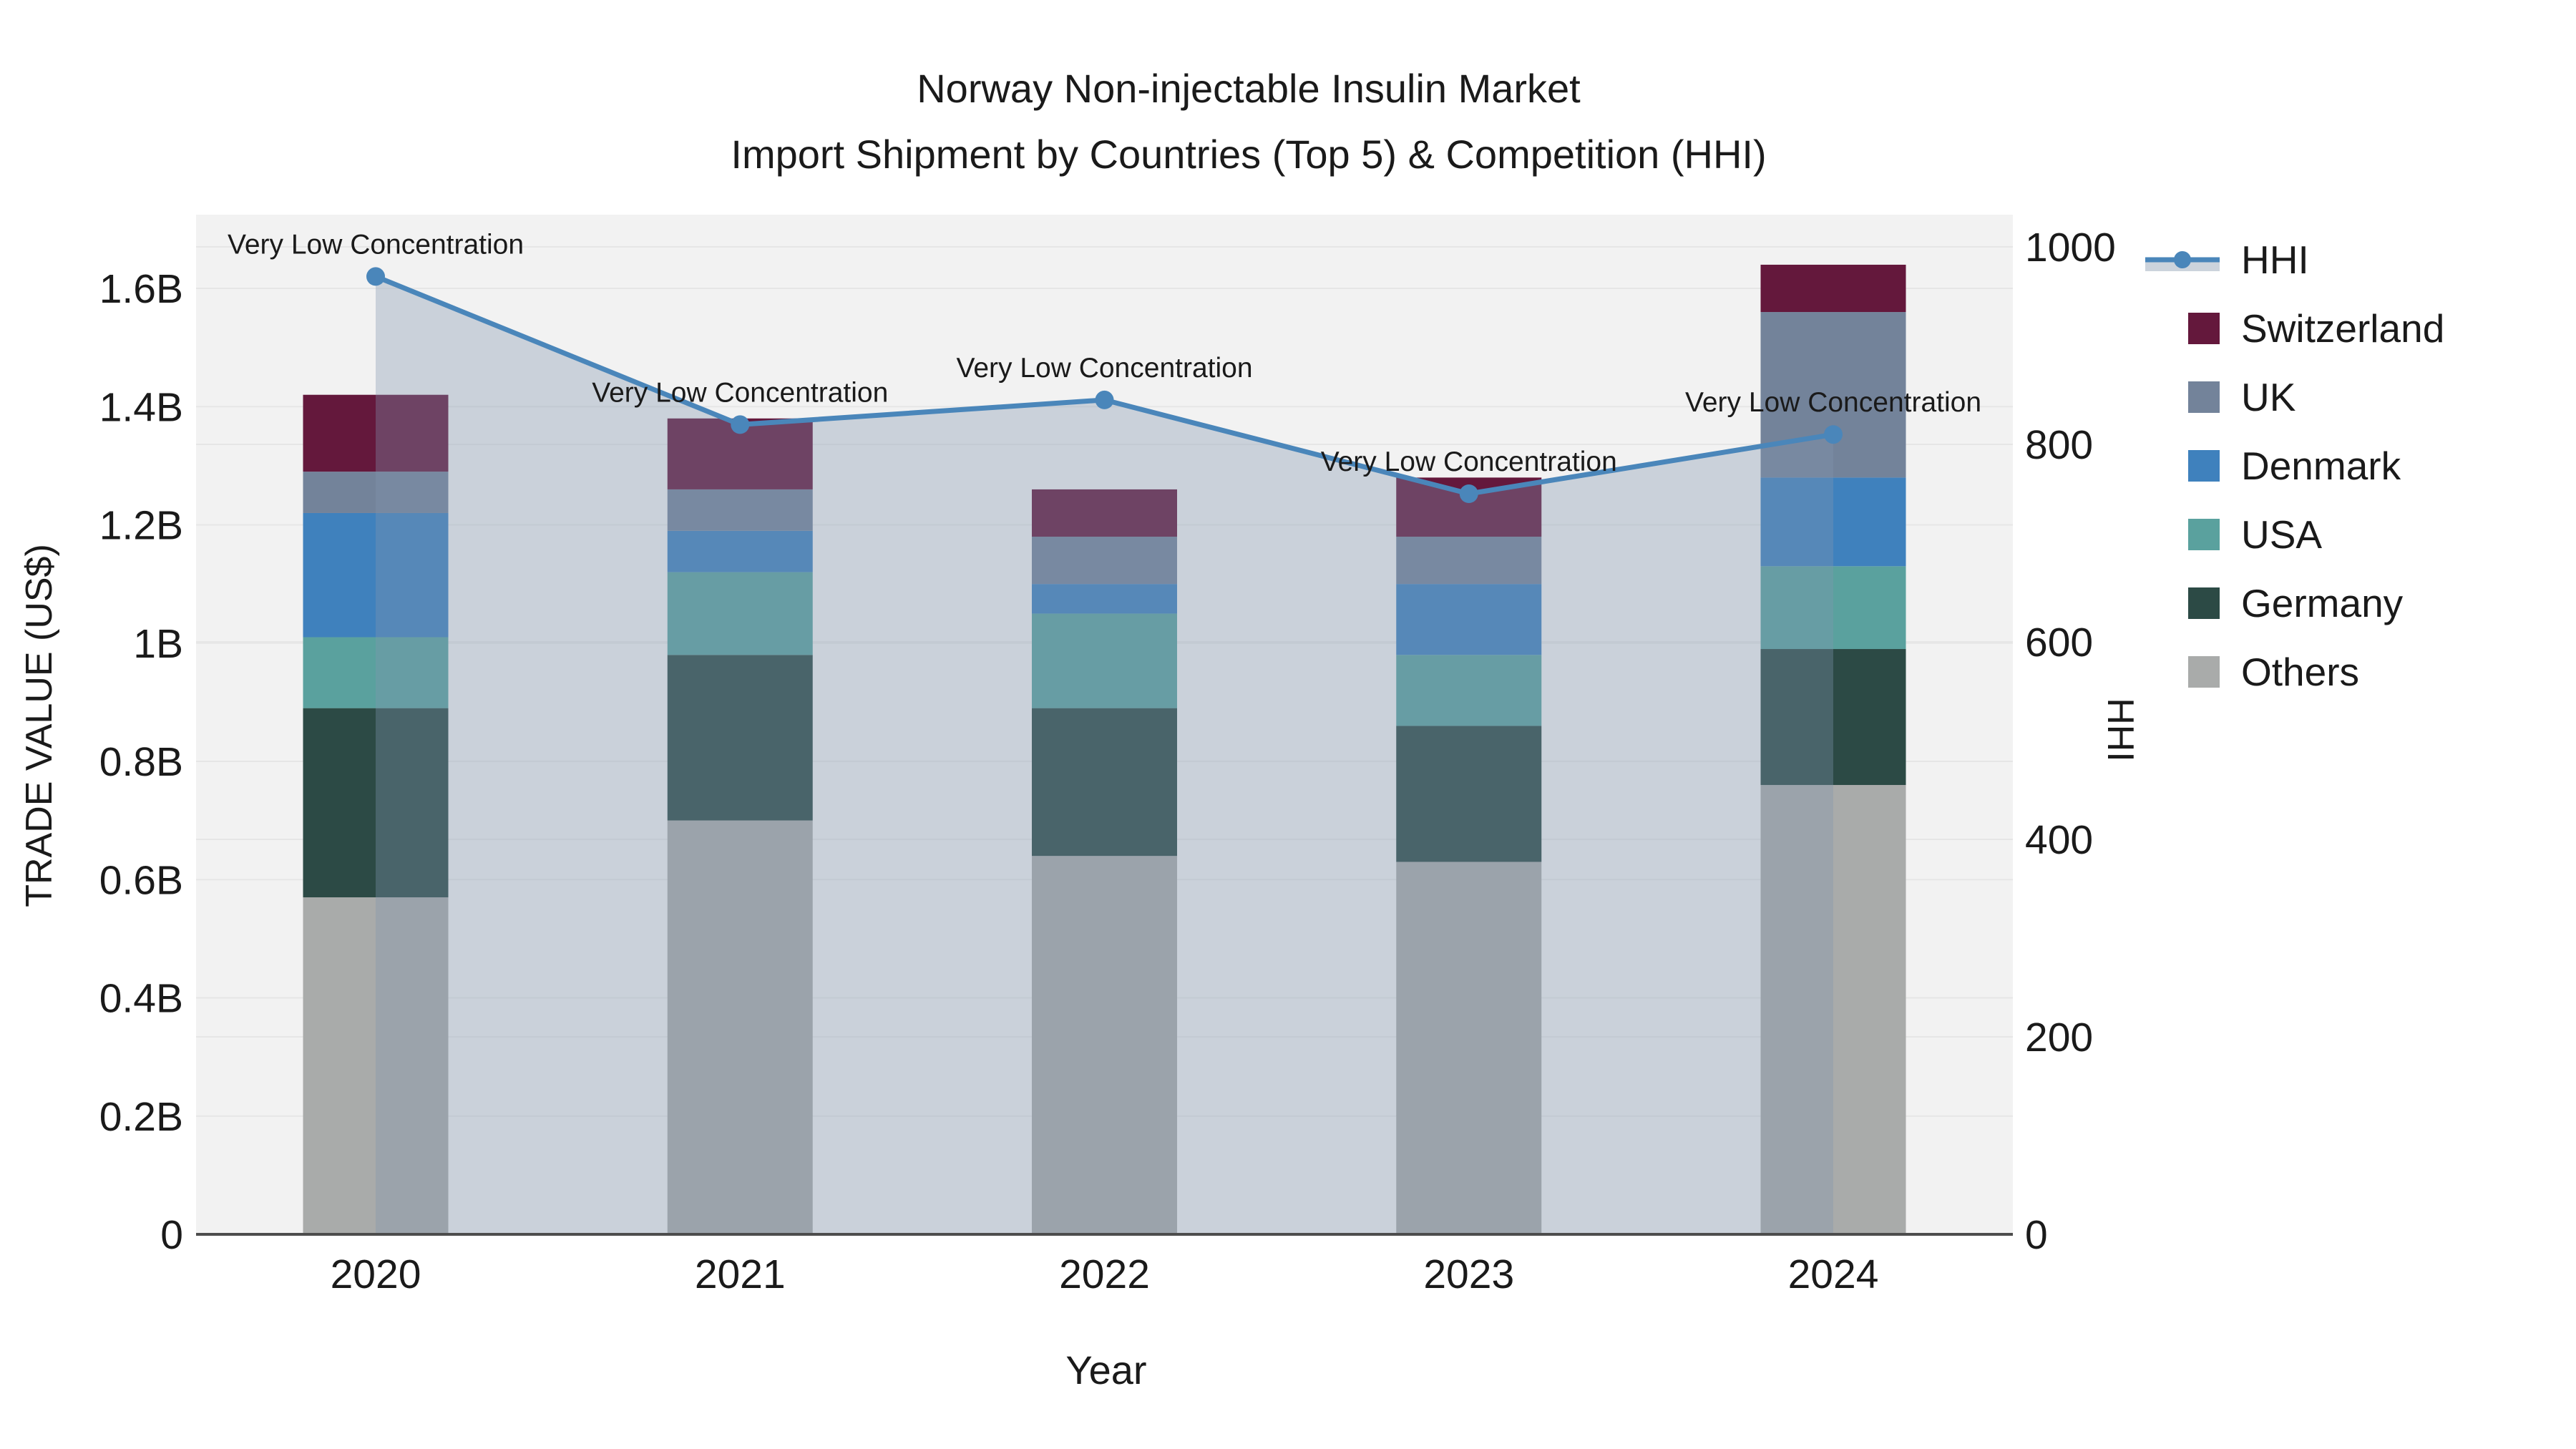 Image resolution: width=2576 pixels, height=1449 pixels. Describe the element at coordinates (1468, 1274) in the screenshot. I see `x-tick-label-2023: 2023` at that location.